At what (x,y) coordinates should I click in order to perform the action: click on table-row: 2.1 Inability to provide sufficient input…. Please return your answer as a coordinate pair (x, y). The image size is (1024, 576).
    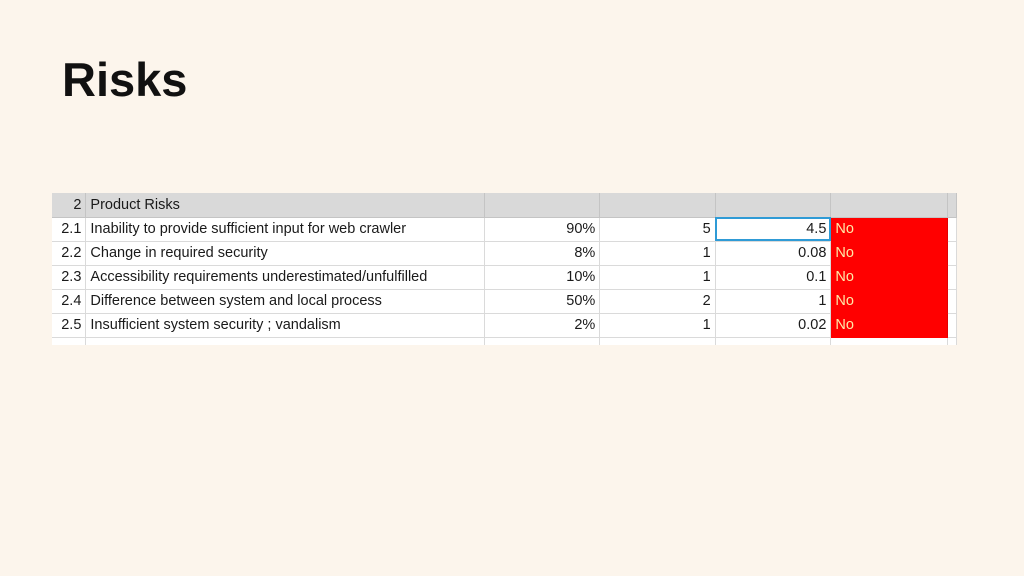
    Looking at the image, I should click on (504, 229).